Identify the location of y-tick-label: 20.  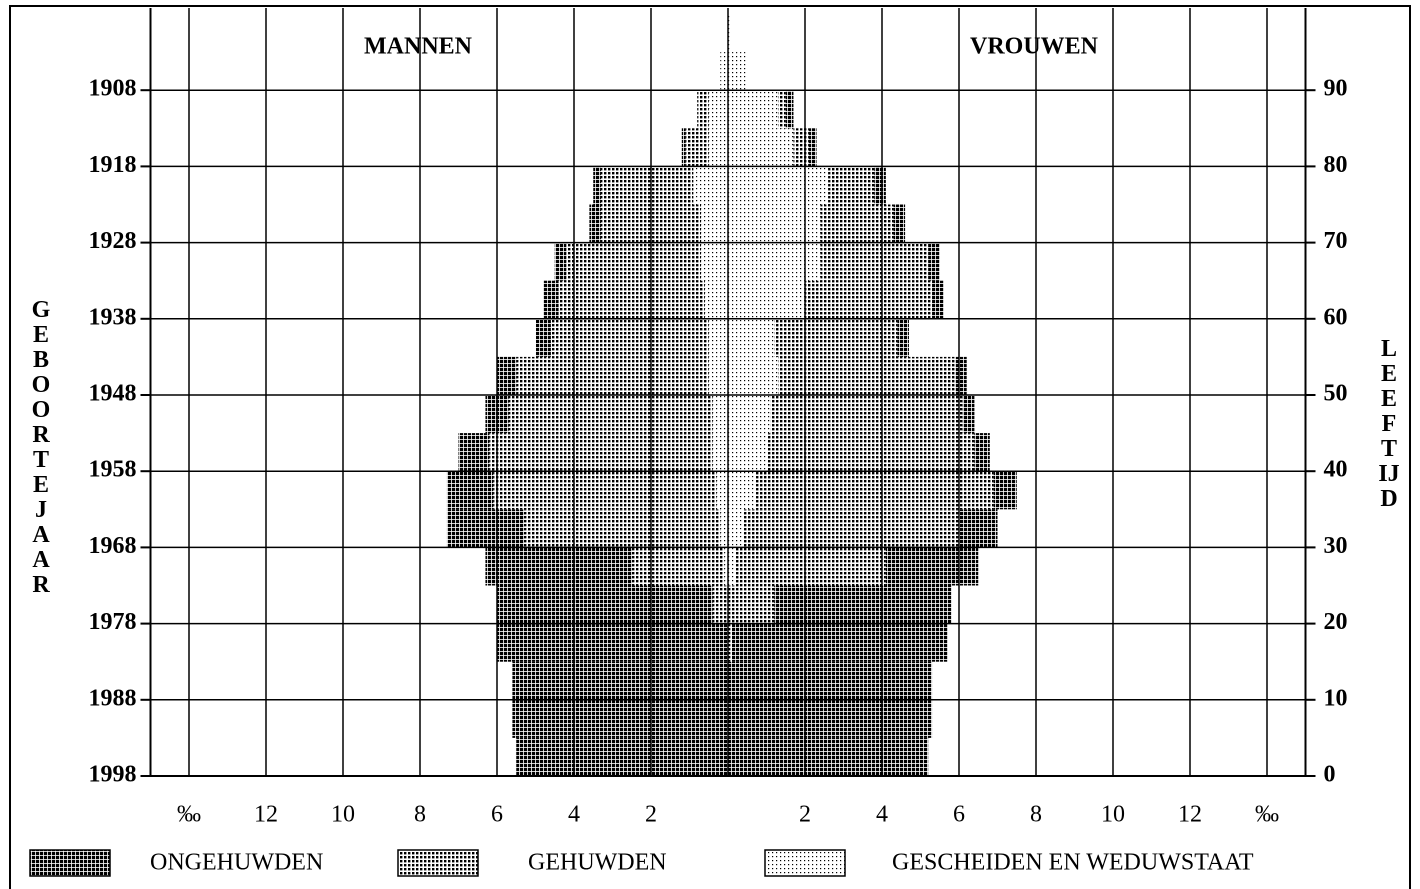
(1336, 622).